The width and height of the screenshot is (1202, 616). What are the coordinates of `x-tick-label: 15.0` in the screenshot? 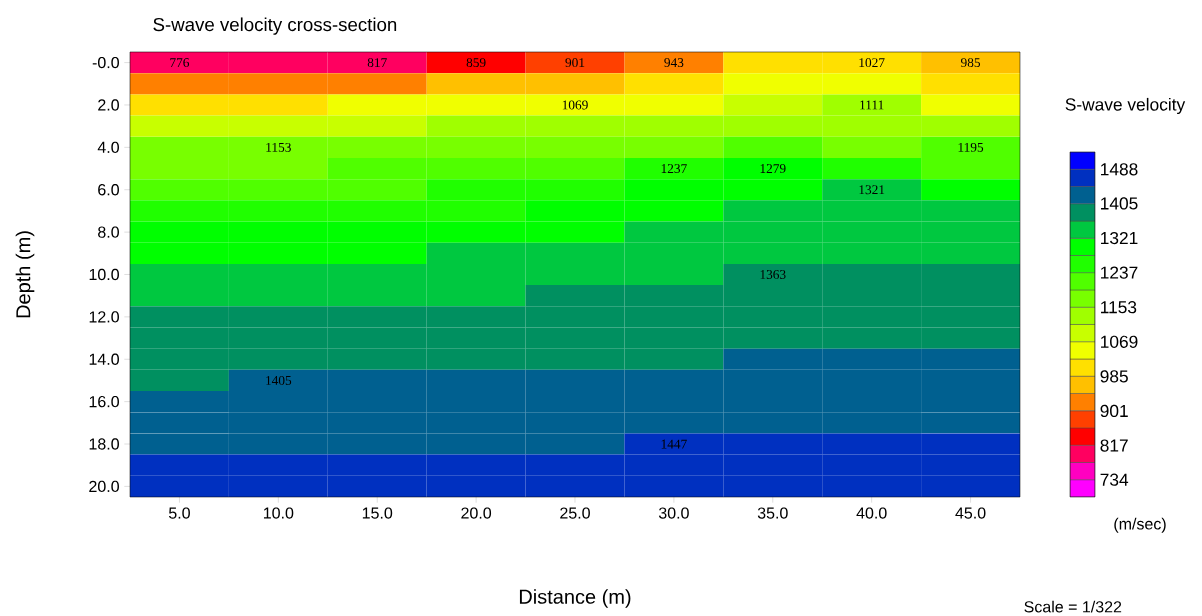 It's located at (377, 513).